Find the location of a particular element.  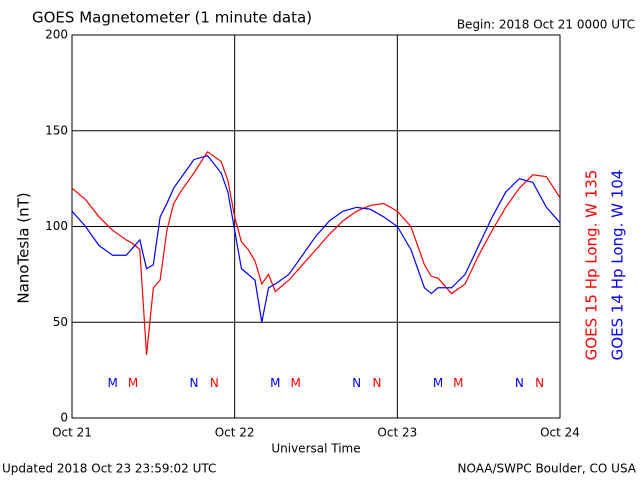

x-tick-label: Oct 21 is located at coordinates (72, 433).